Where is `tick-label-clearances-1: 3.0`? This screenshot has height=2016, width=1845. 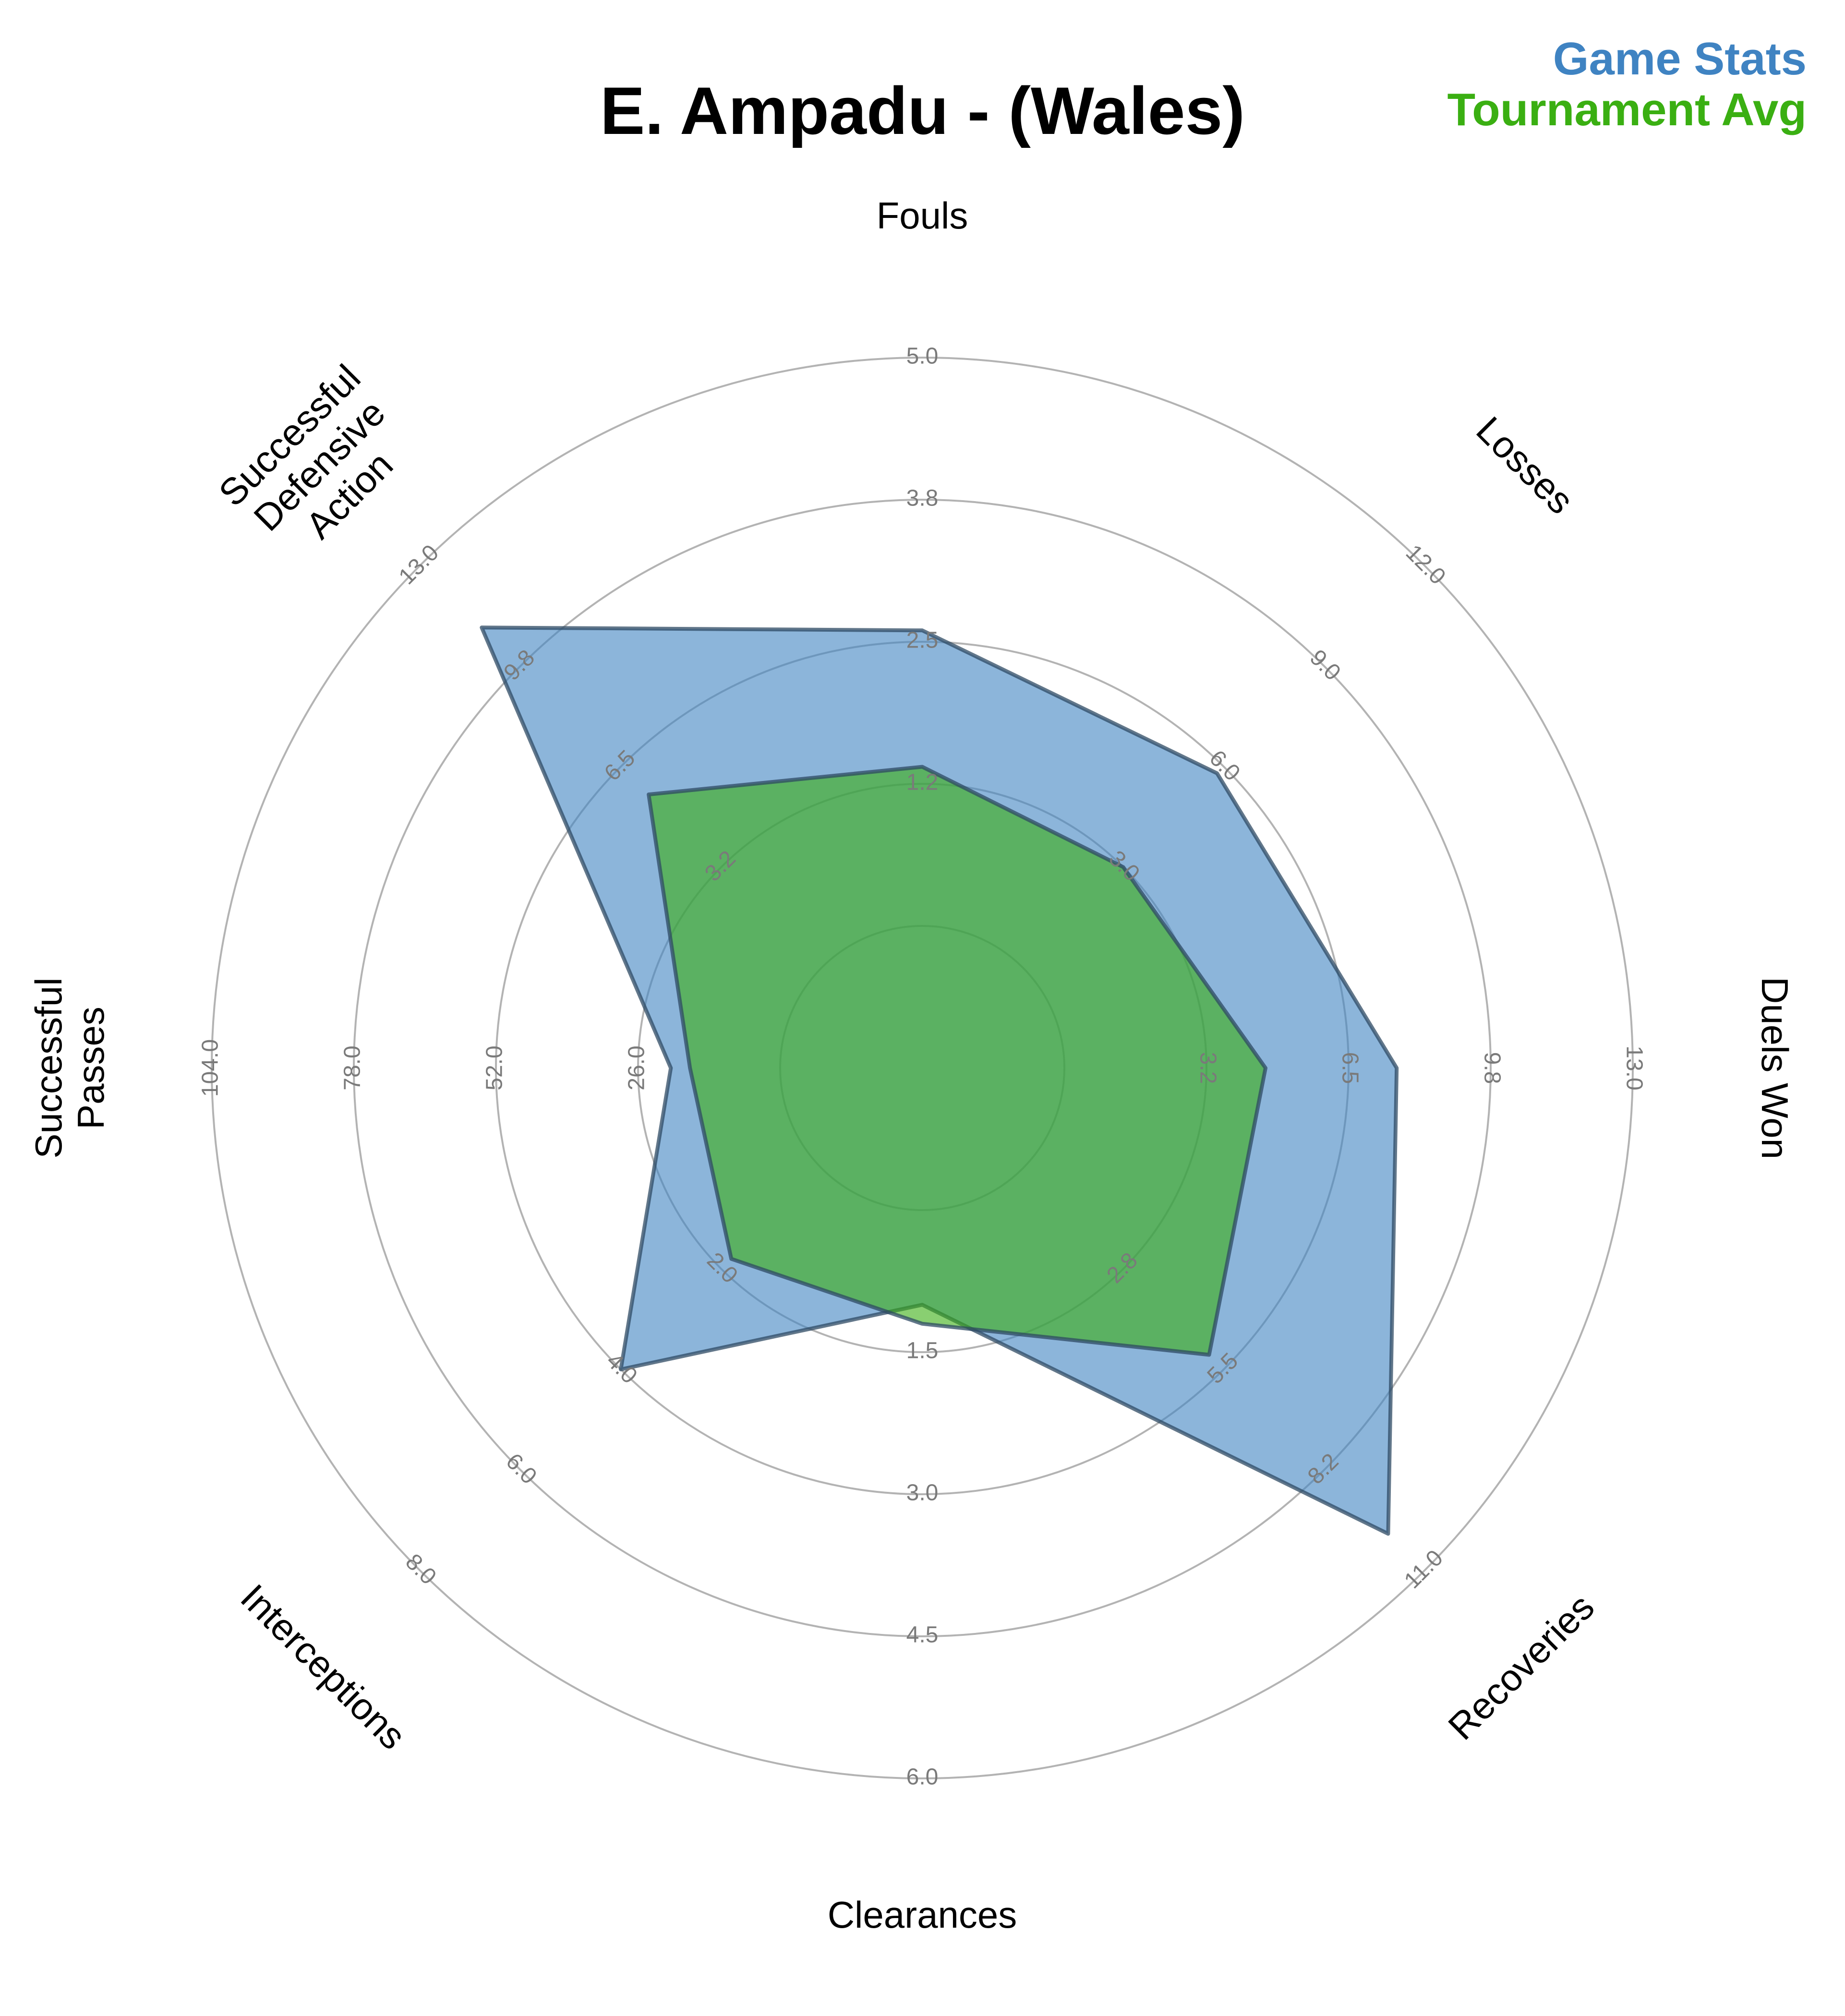
tick-label-clearances-1: 3.0 is located at coordinates (922, 1493).